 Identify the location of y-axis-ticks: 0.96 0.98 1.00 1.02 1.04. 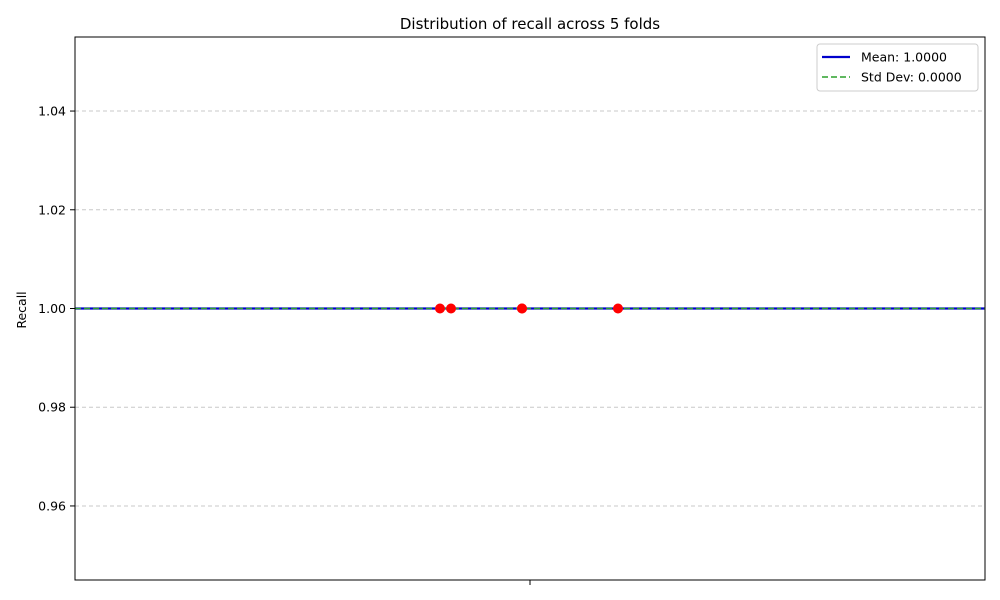
(56, 308).